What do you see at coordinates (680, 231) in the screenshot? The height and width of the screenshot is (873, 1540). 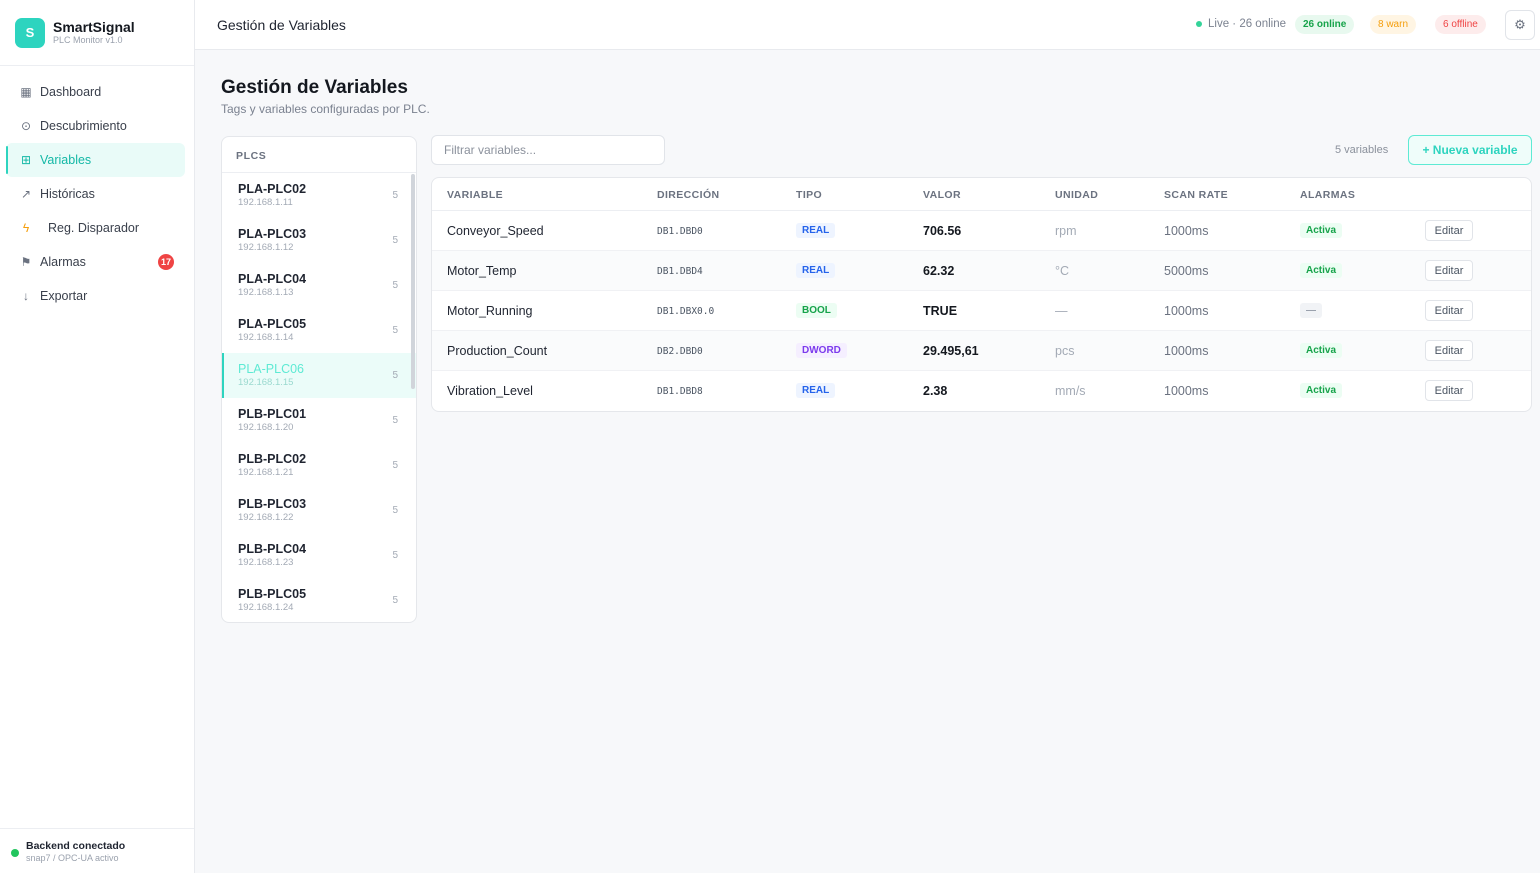 I see `variable-address: DB1.DBD0` at bounding box center [680, 231].